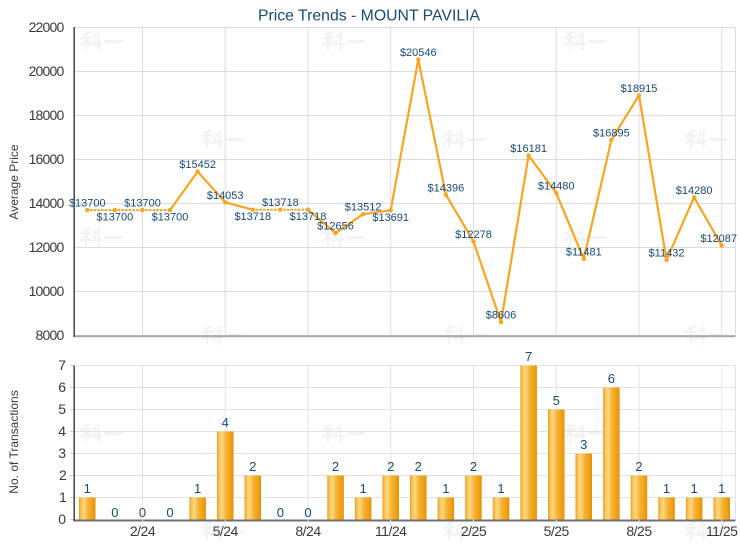  Describe the element at coordinates (391, 531) in the screenshot. I see `svg-text: 11/24` at that location.